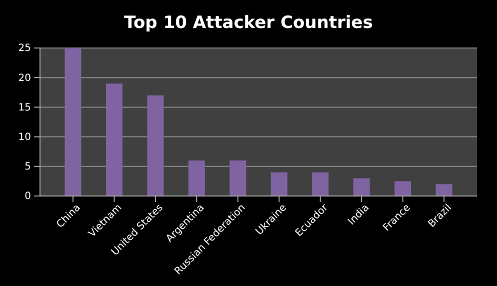  I want to click on y-tick-label: 15, so click(24, 108).